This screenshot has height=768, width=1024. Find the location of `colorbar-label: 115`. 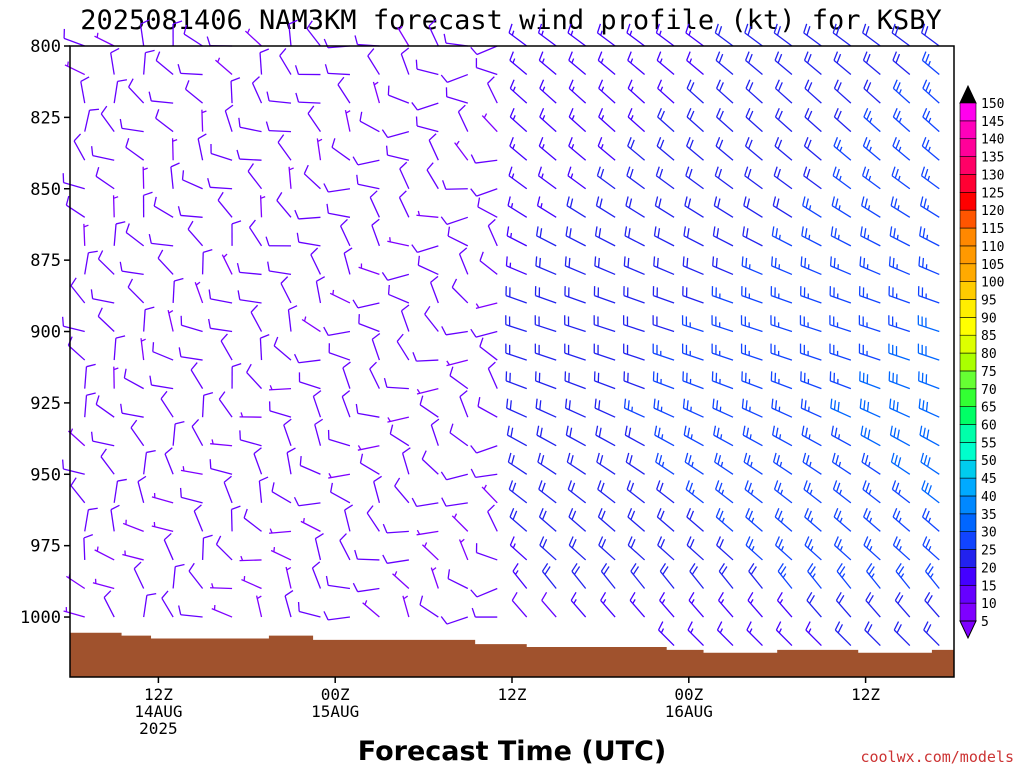

colorbar-label: 115 is located at coordinates (992, 229).